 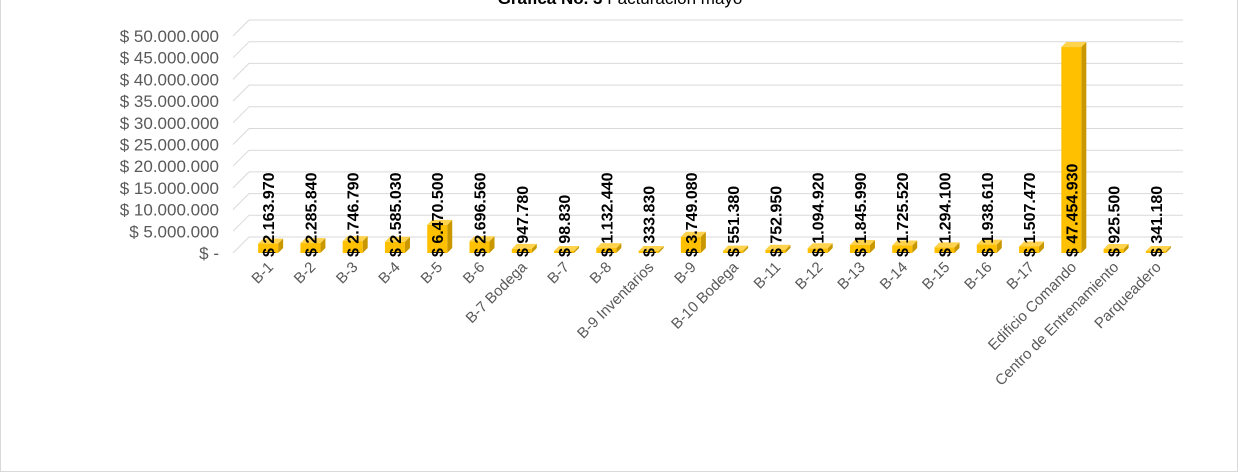 I want to click on x-tick-label: B-1, so click(x=262, y=273).